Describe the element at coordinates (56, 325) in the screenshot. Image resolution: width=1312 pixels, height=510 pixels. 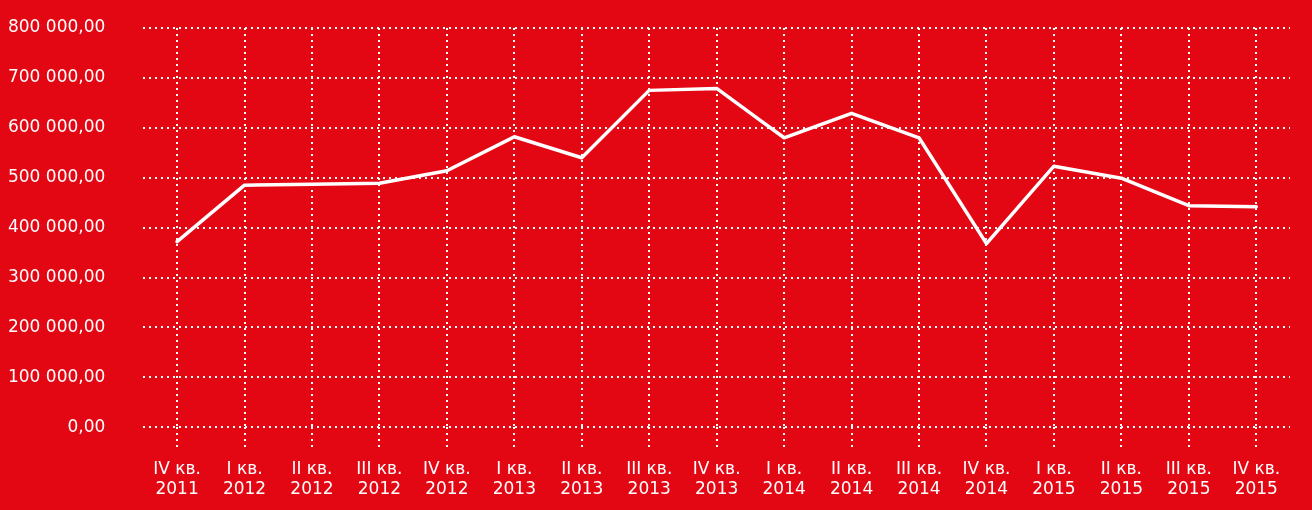
I see `y-tick-label: 200 000,00` at that location.